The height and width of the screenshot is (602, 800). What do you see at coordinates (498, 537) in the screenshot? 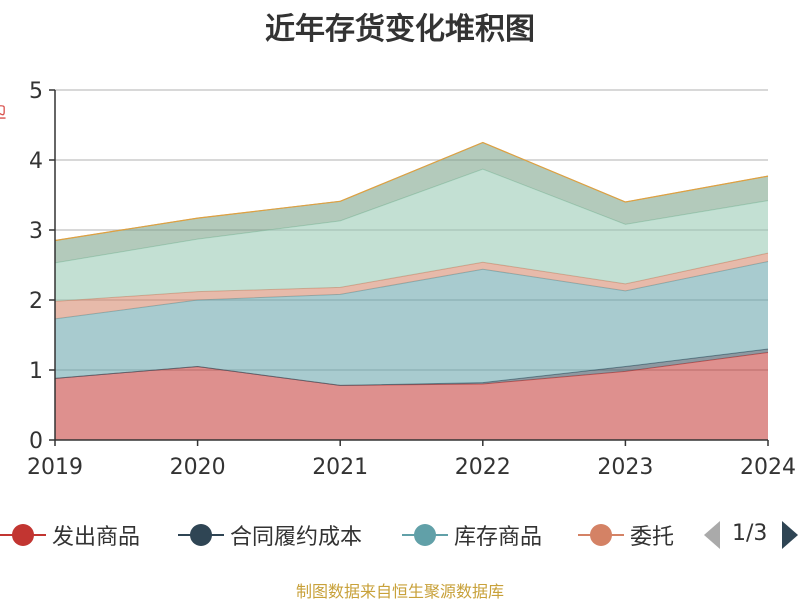
I see `legend-label: 库存商品` at bounding box center [498, 537].